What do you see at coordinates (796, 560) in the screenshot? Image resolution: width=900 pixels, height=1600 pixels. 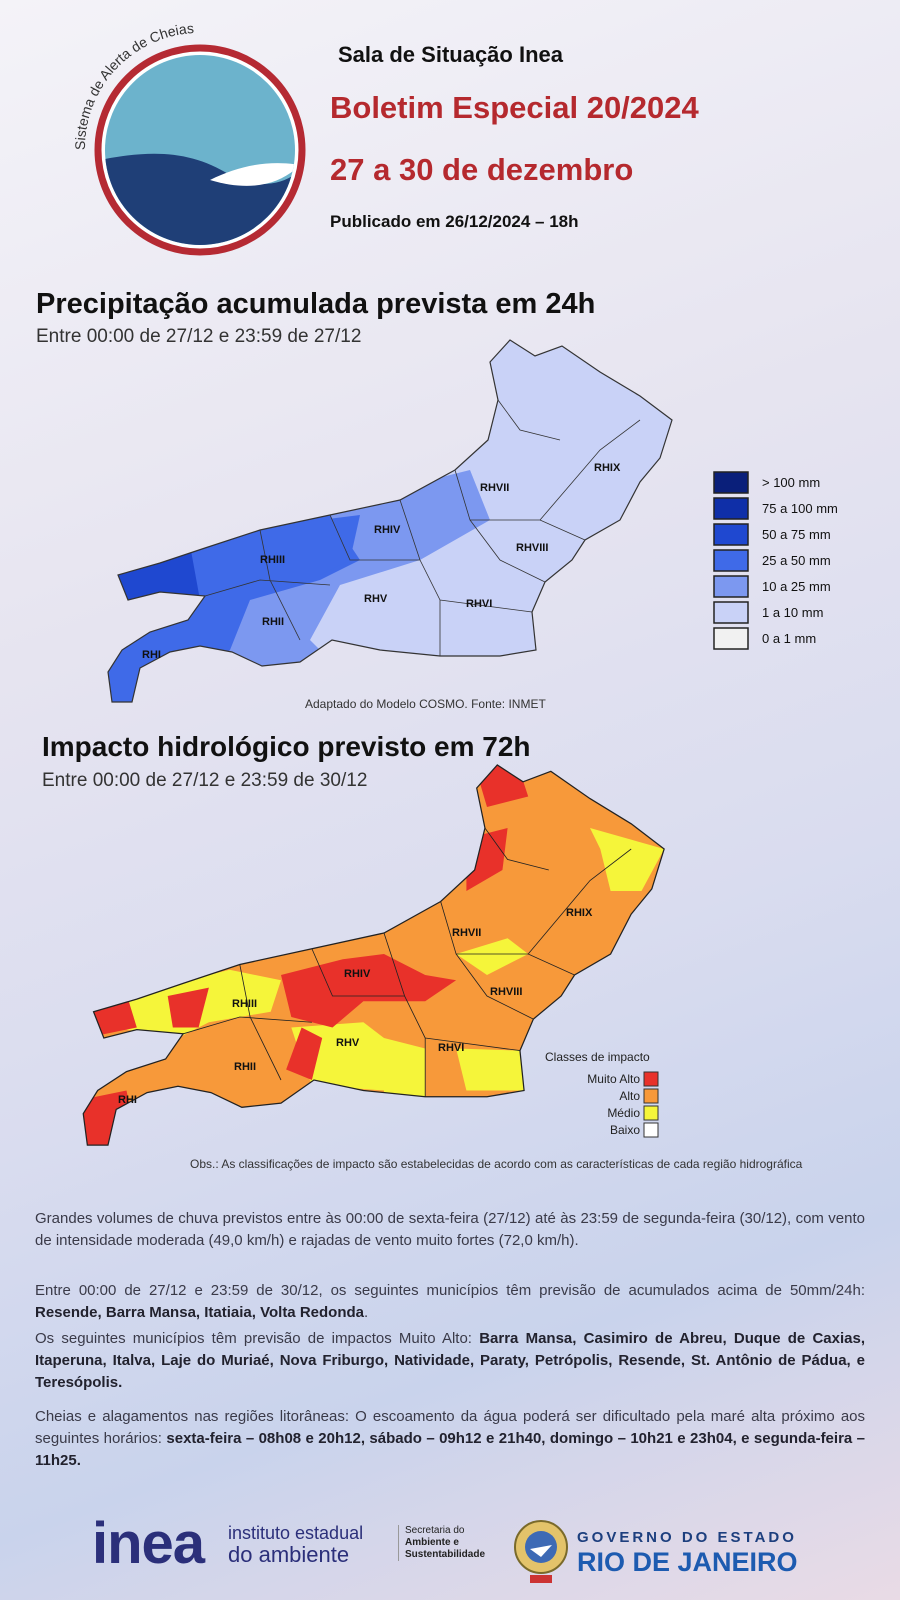 I see `legend-label: 25 a 50 mm` at bounding box center [796, 560].